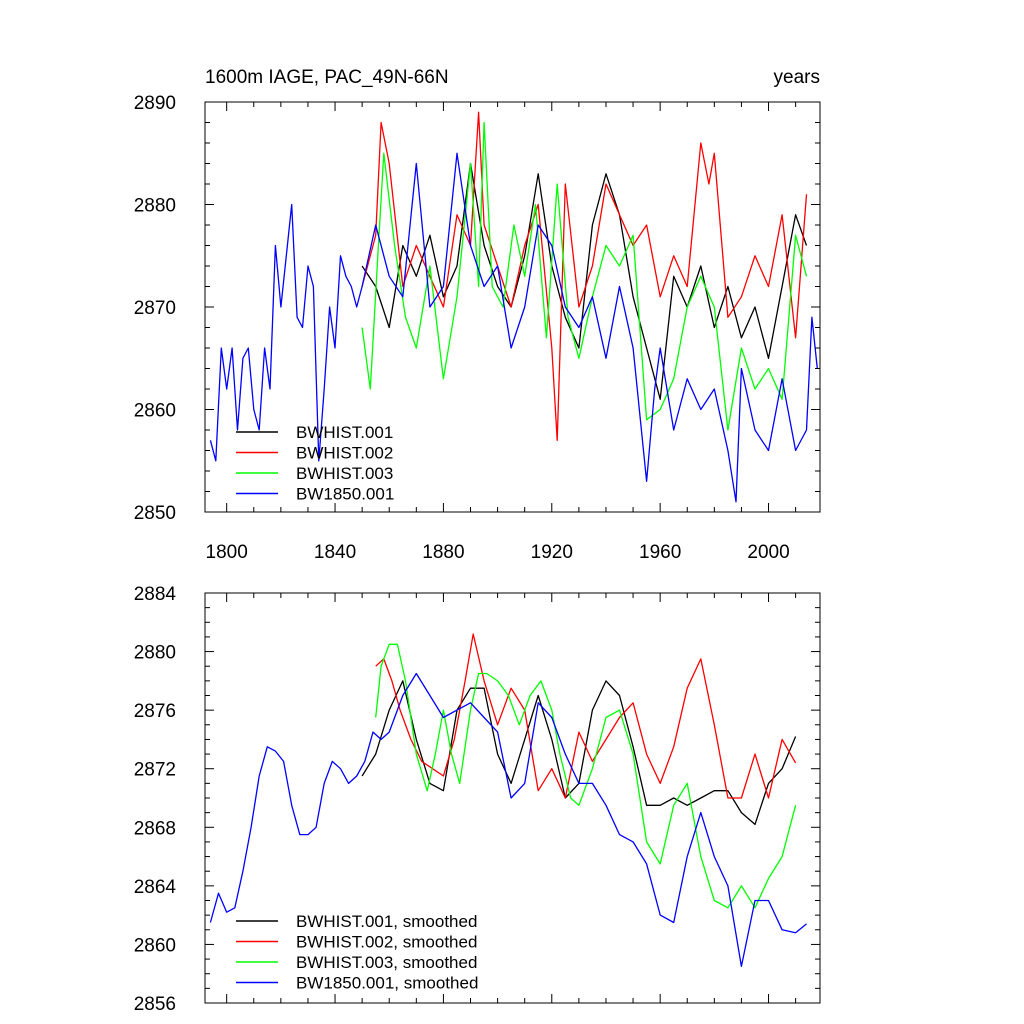 Image resolution: width=1024 pixels, height=1024 pixels. What do you see at coordinates (344, 453) in the screenshot?
I see `legend-label: BWHIST.002` at bounding box center [344, 453].